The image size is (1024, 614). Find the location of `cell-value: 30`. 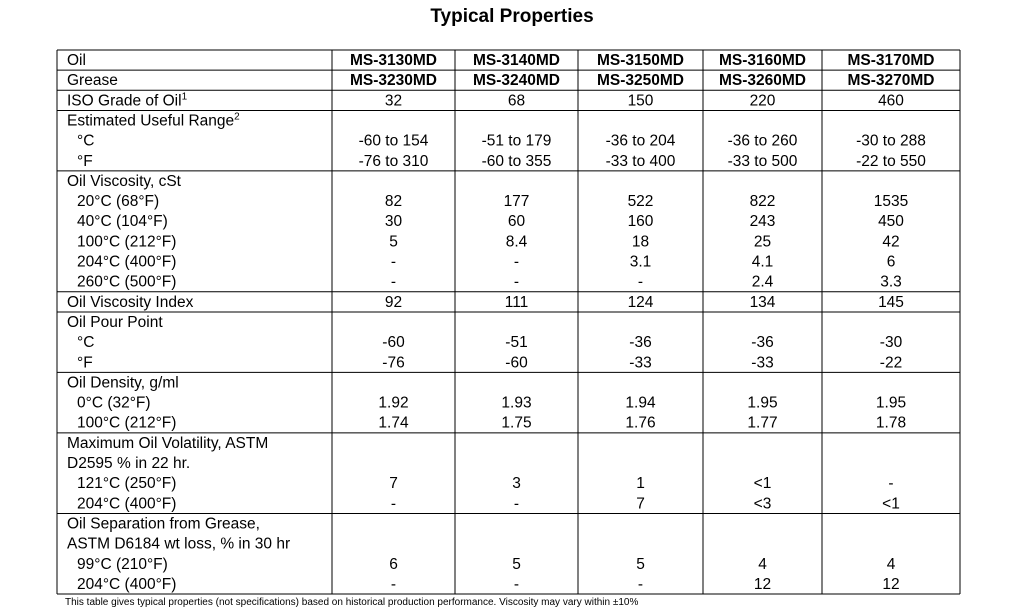

cell-value: 30 is located at coordinates (394, 221).